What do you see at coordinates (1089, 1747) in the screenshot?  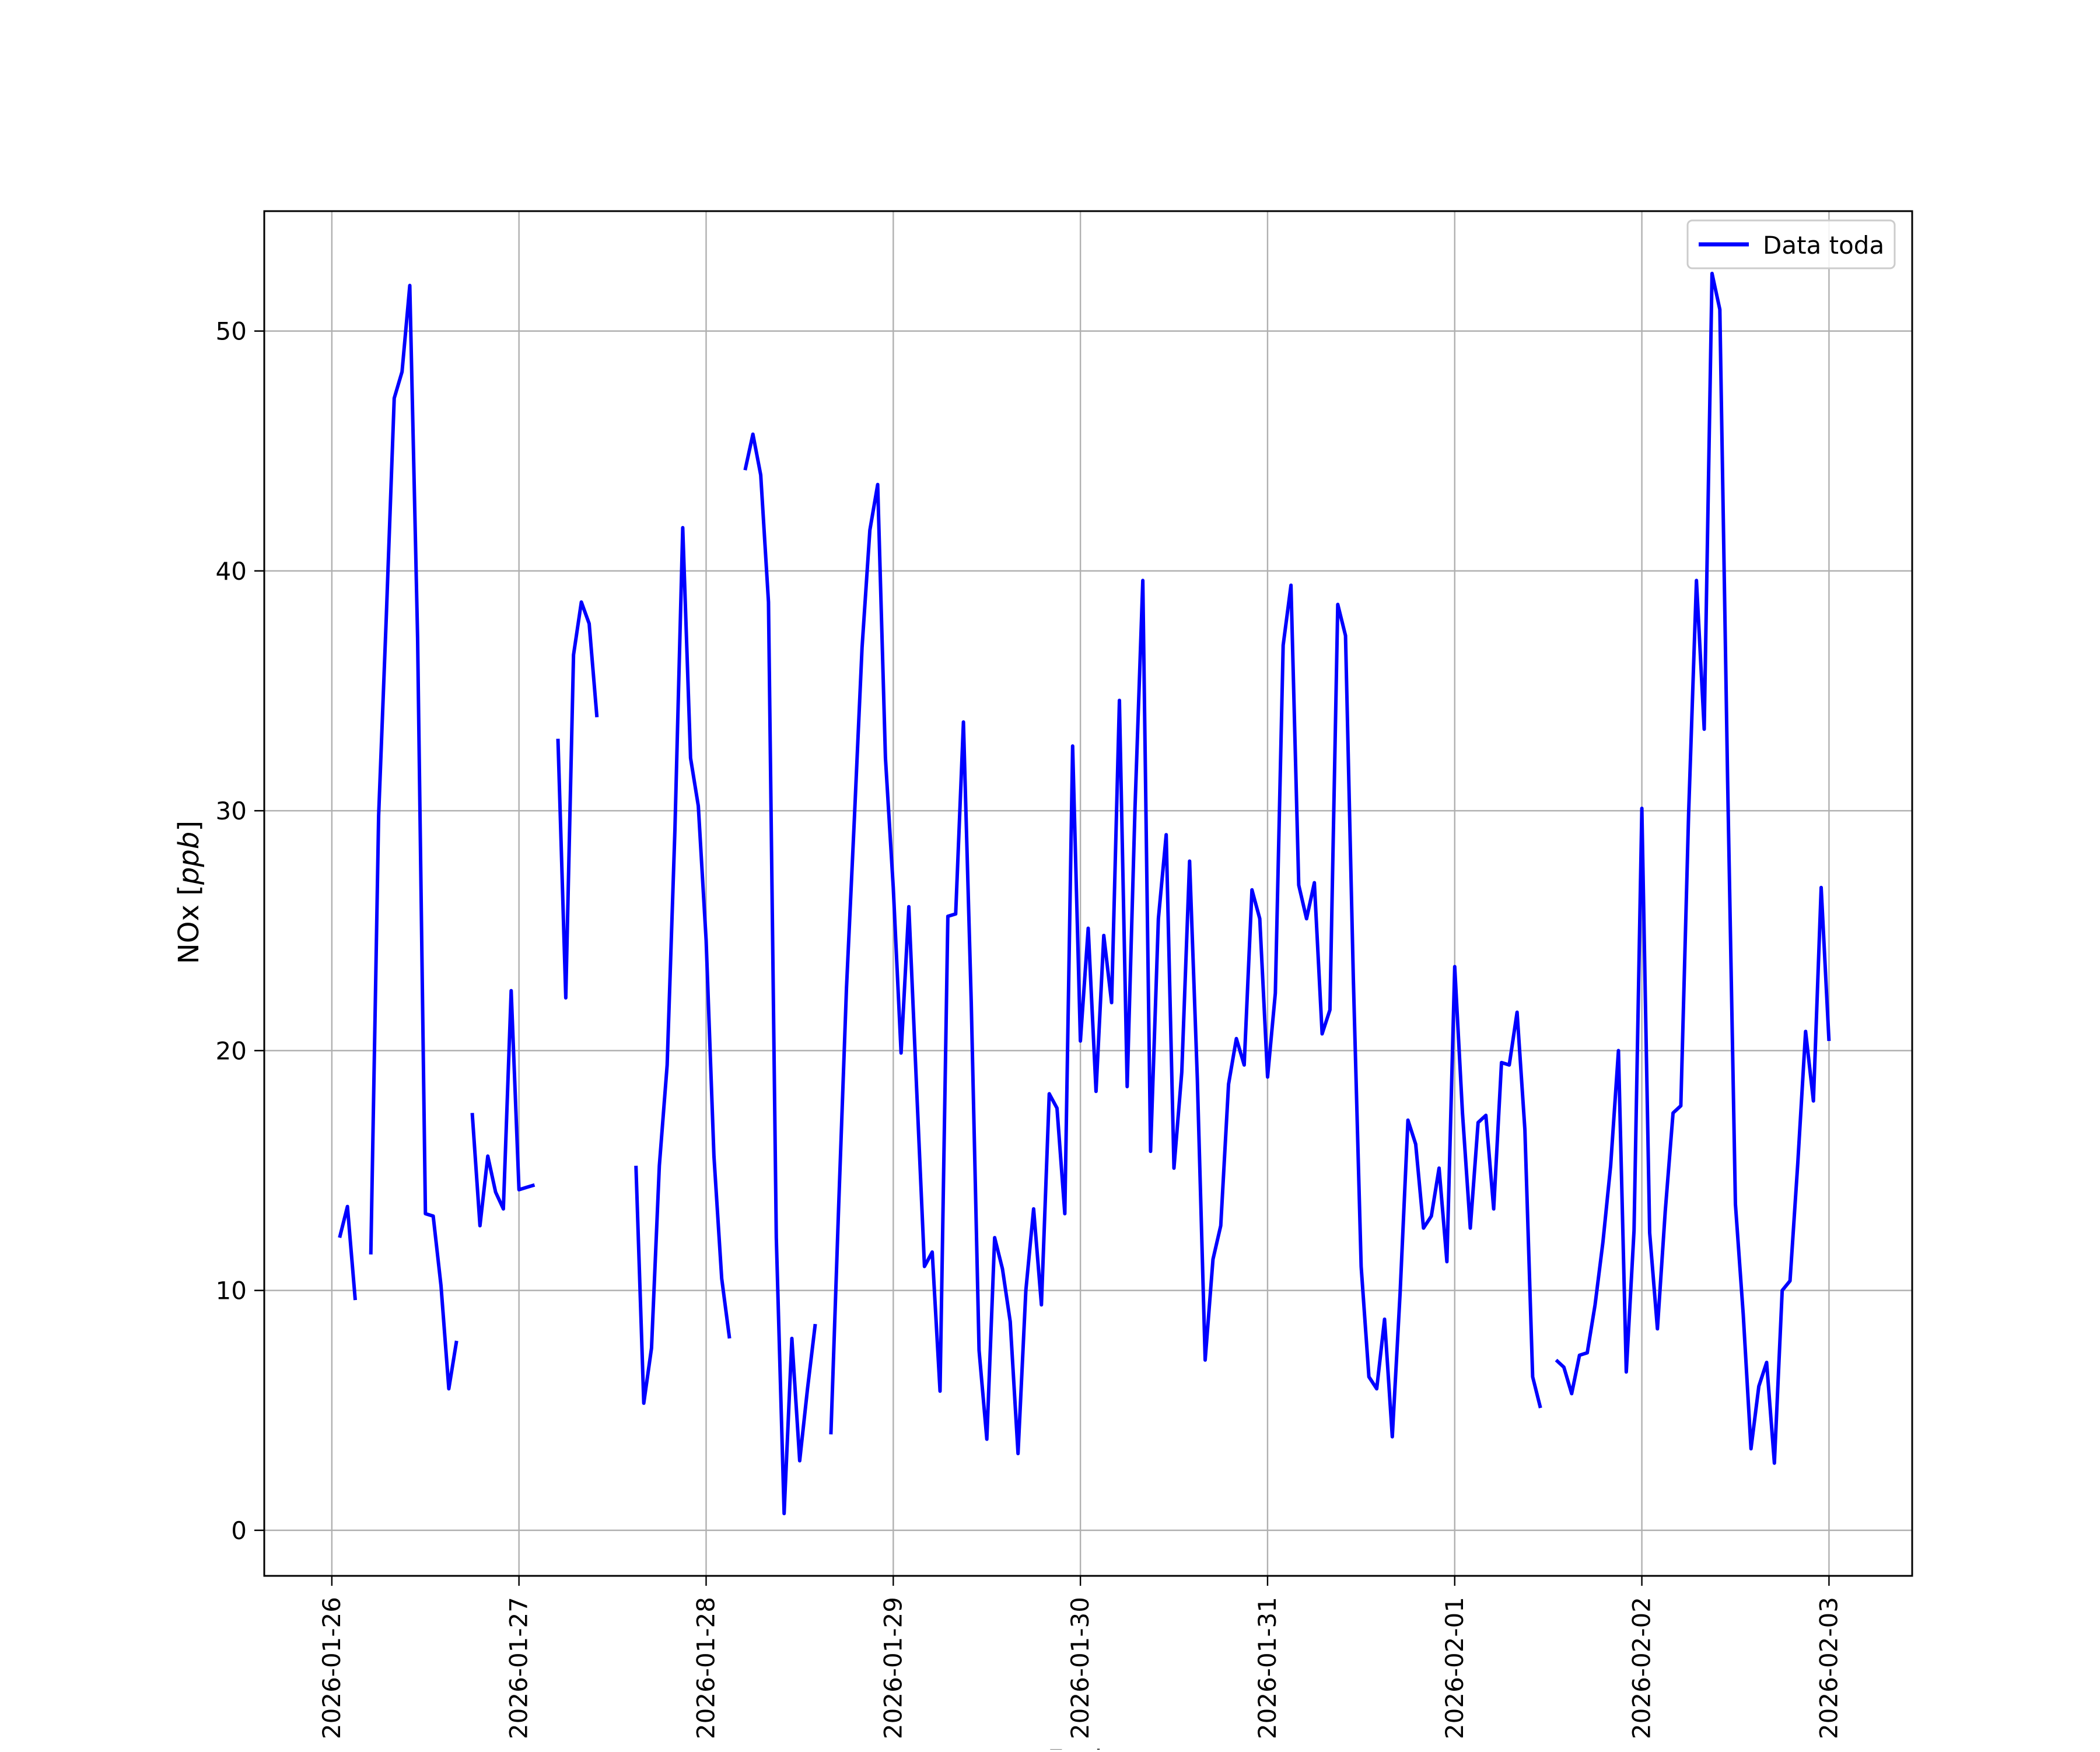 I see `x-axis-label: Fecha` at bounding box center [1089, 1747].